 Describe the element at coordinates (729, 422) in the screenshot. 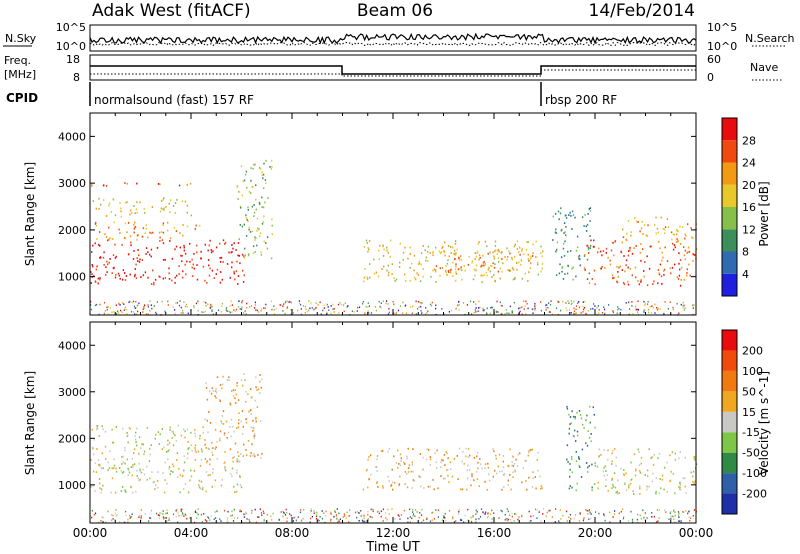

I see `colorbar-frame` at that location.